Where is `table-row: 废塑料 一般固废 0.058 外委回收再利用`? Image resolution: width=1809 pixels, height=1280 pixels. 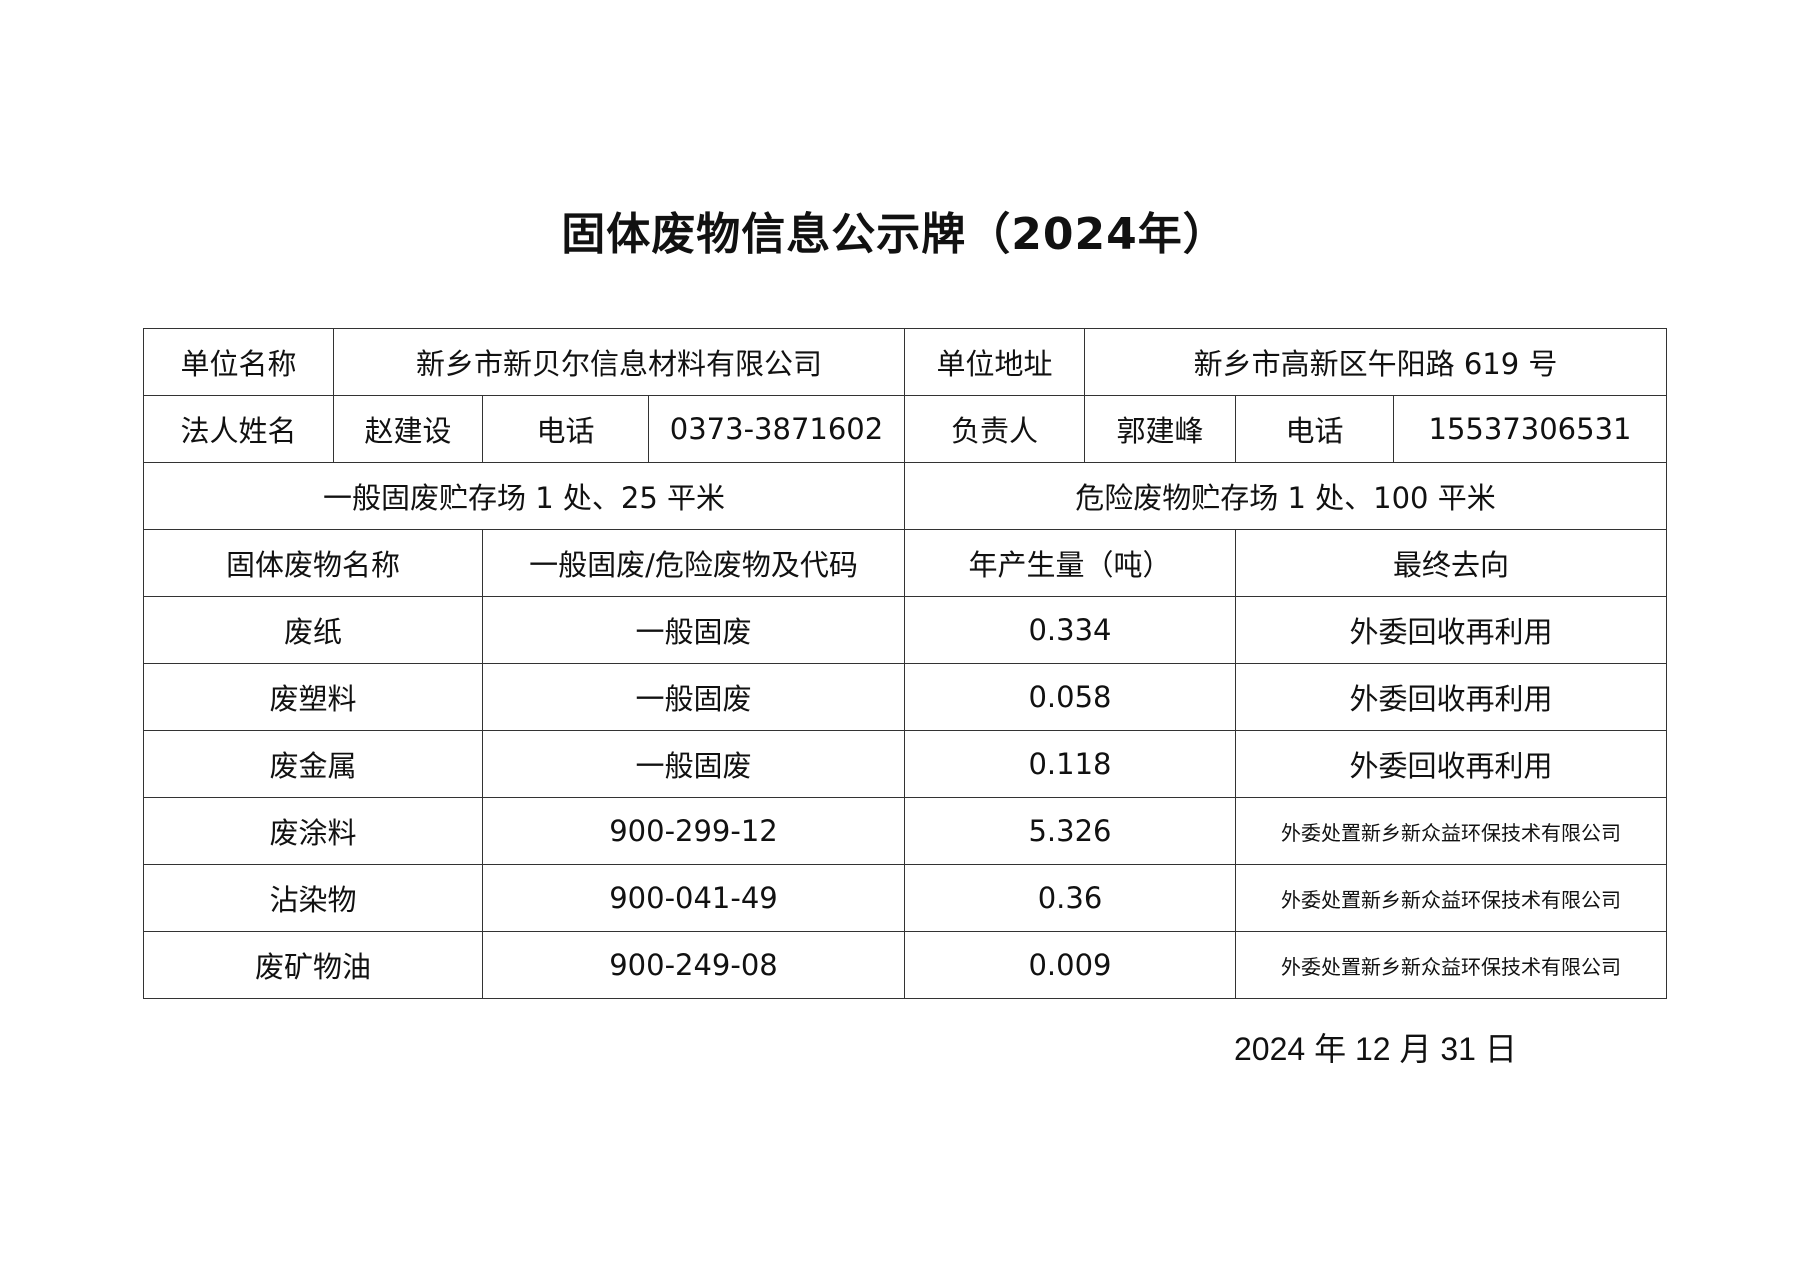 table-row: 废塑料 一般固废 0.058 外委回收再利用 is located at coordinates (905, 697).